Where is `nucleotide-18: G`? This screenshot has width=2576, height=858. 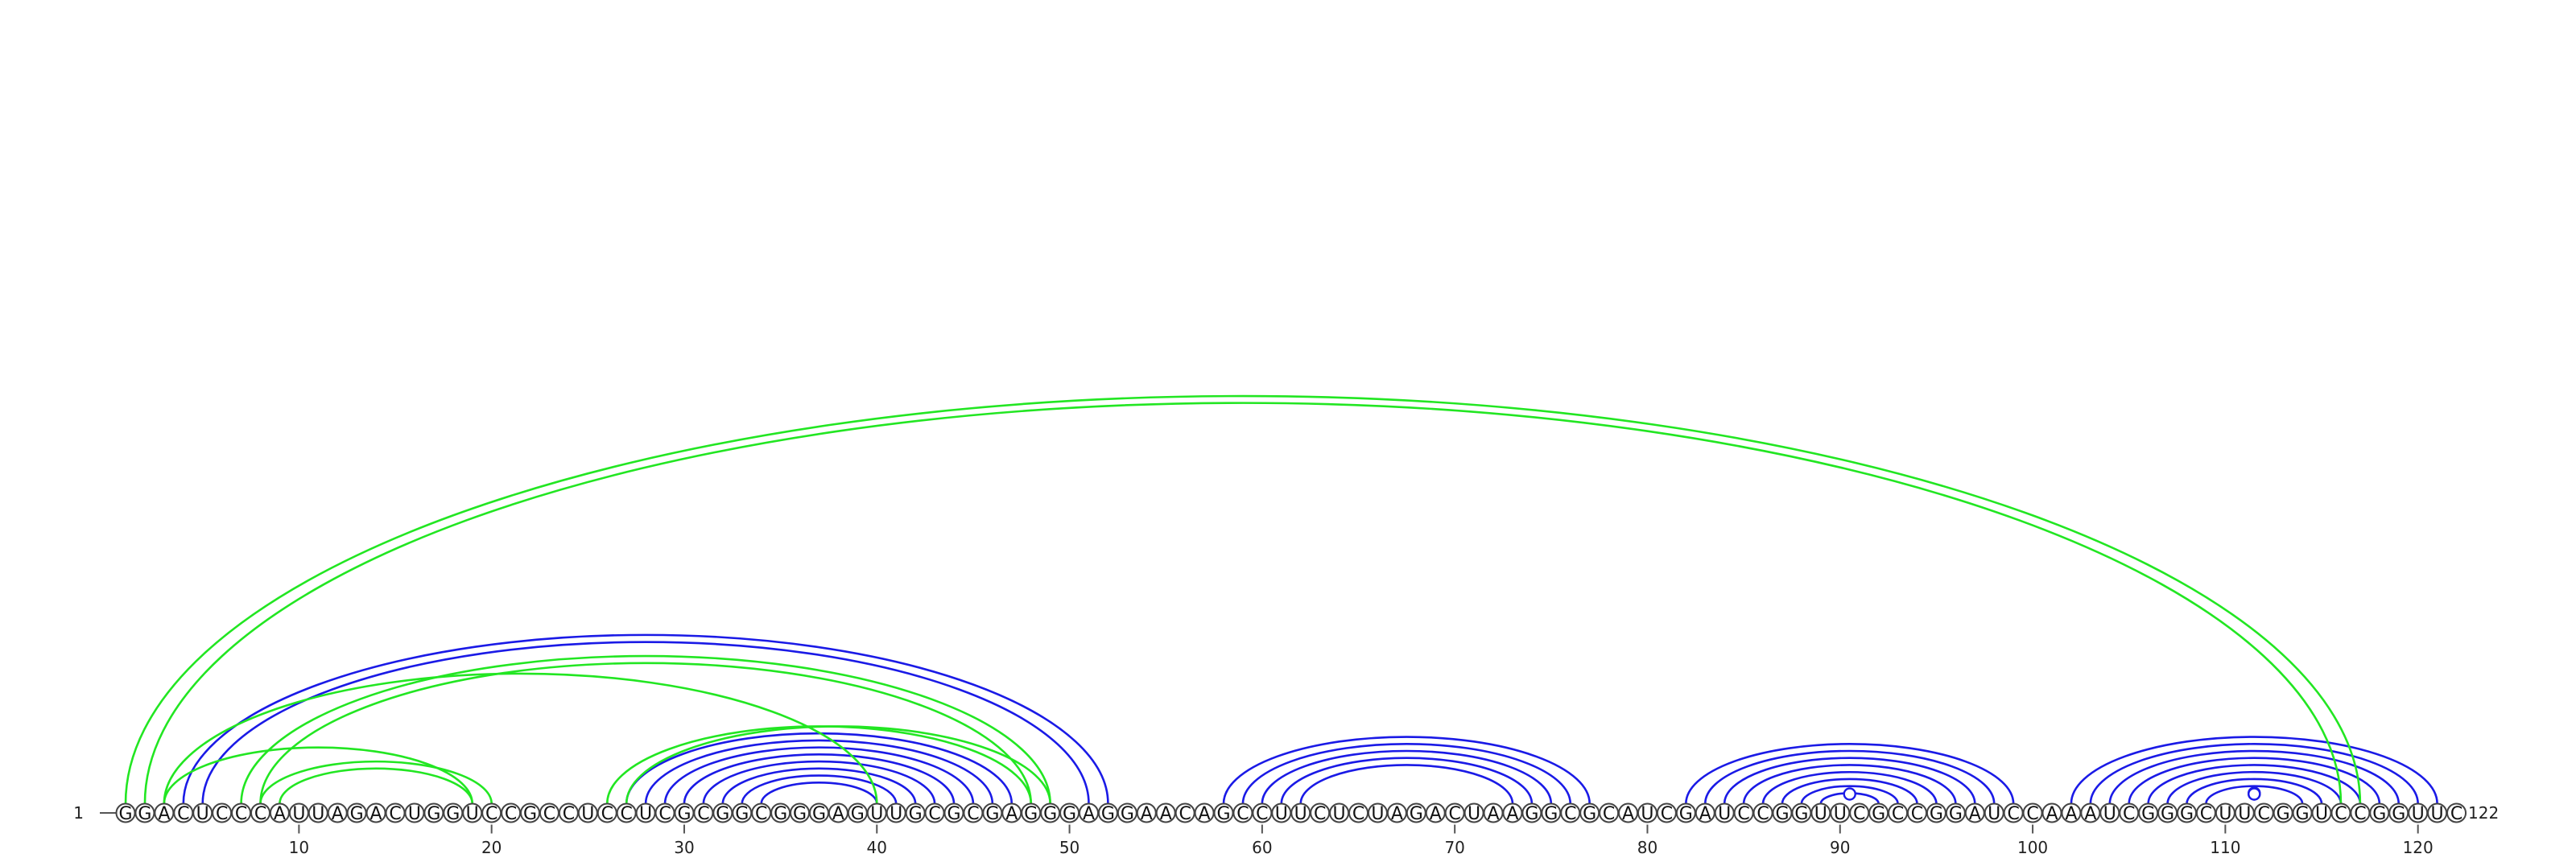 nucleotide-18: G is located at coordinates (453, 813).